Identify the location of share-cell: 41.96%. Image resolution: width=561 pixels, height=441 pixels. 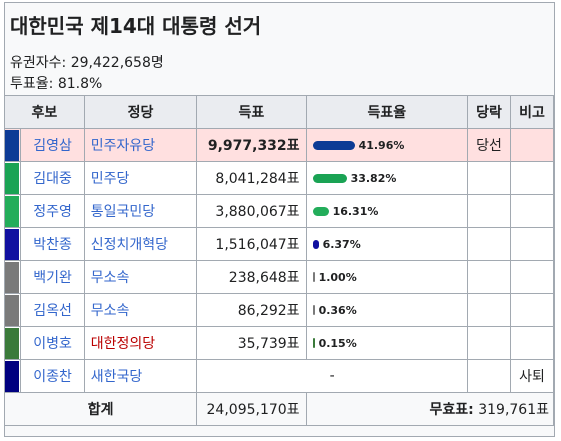
(387, 145).